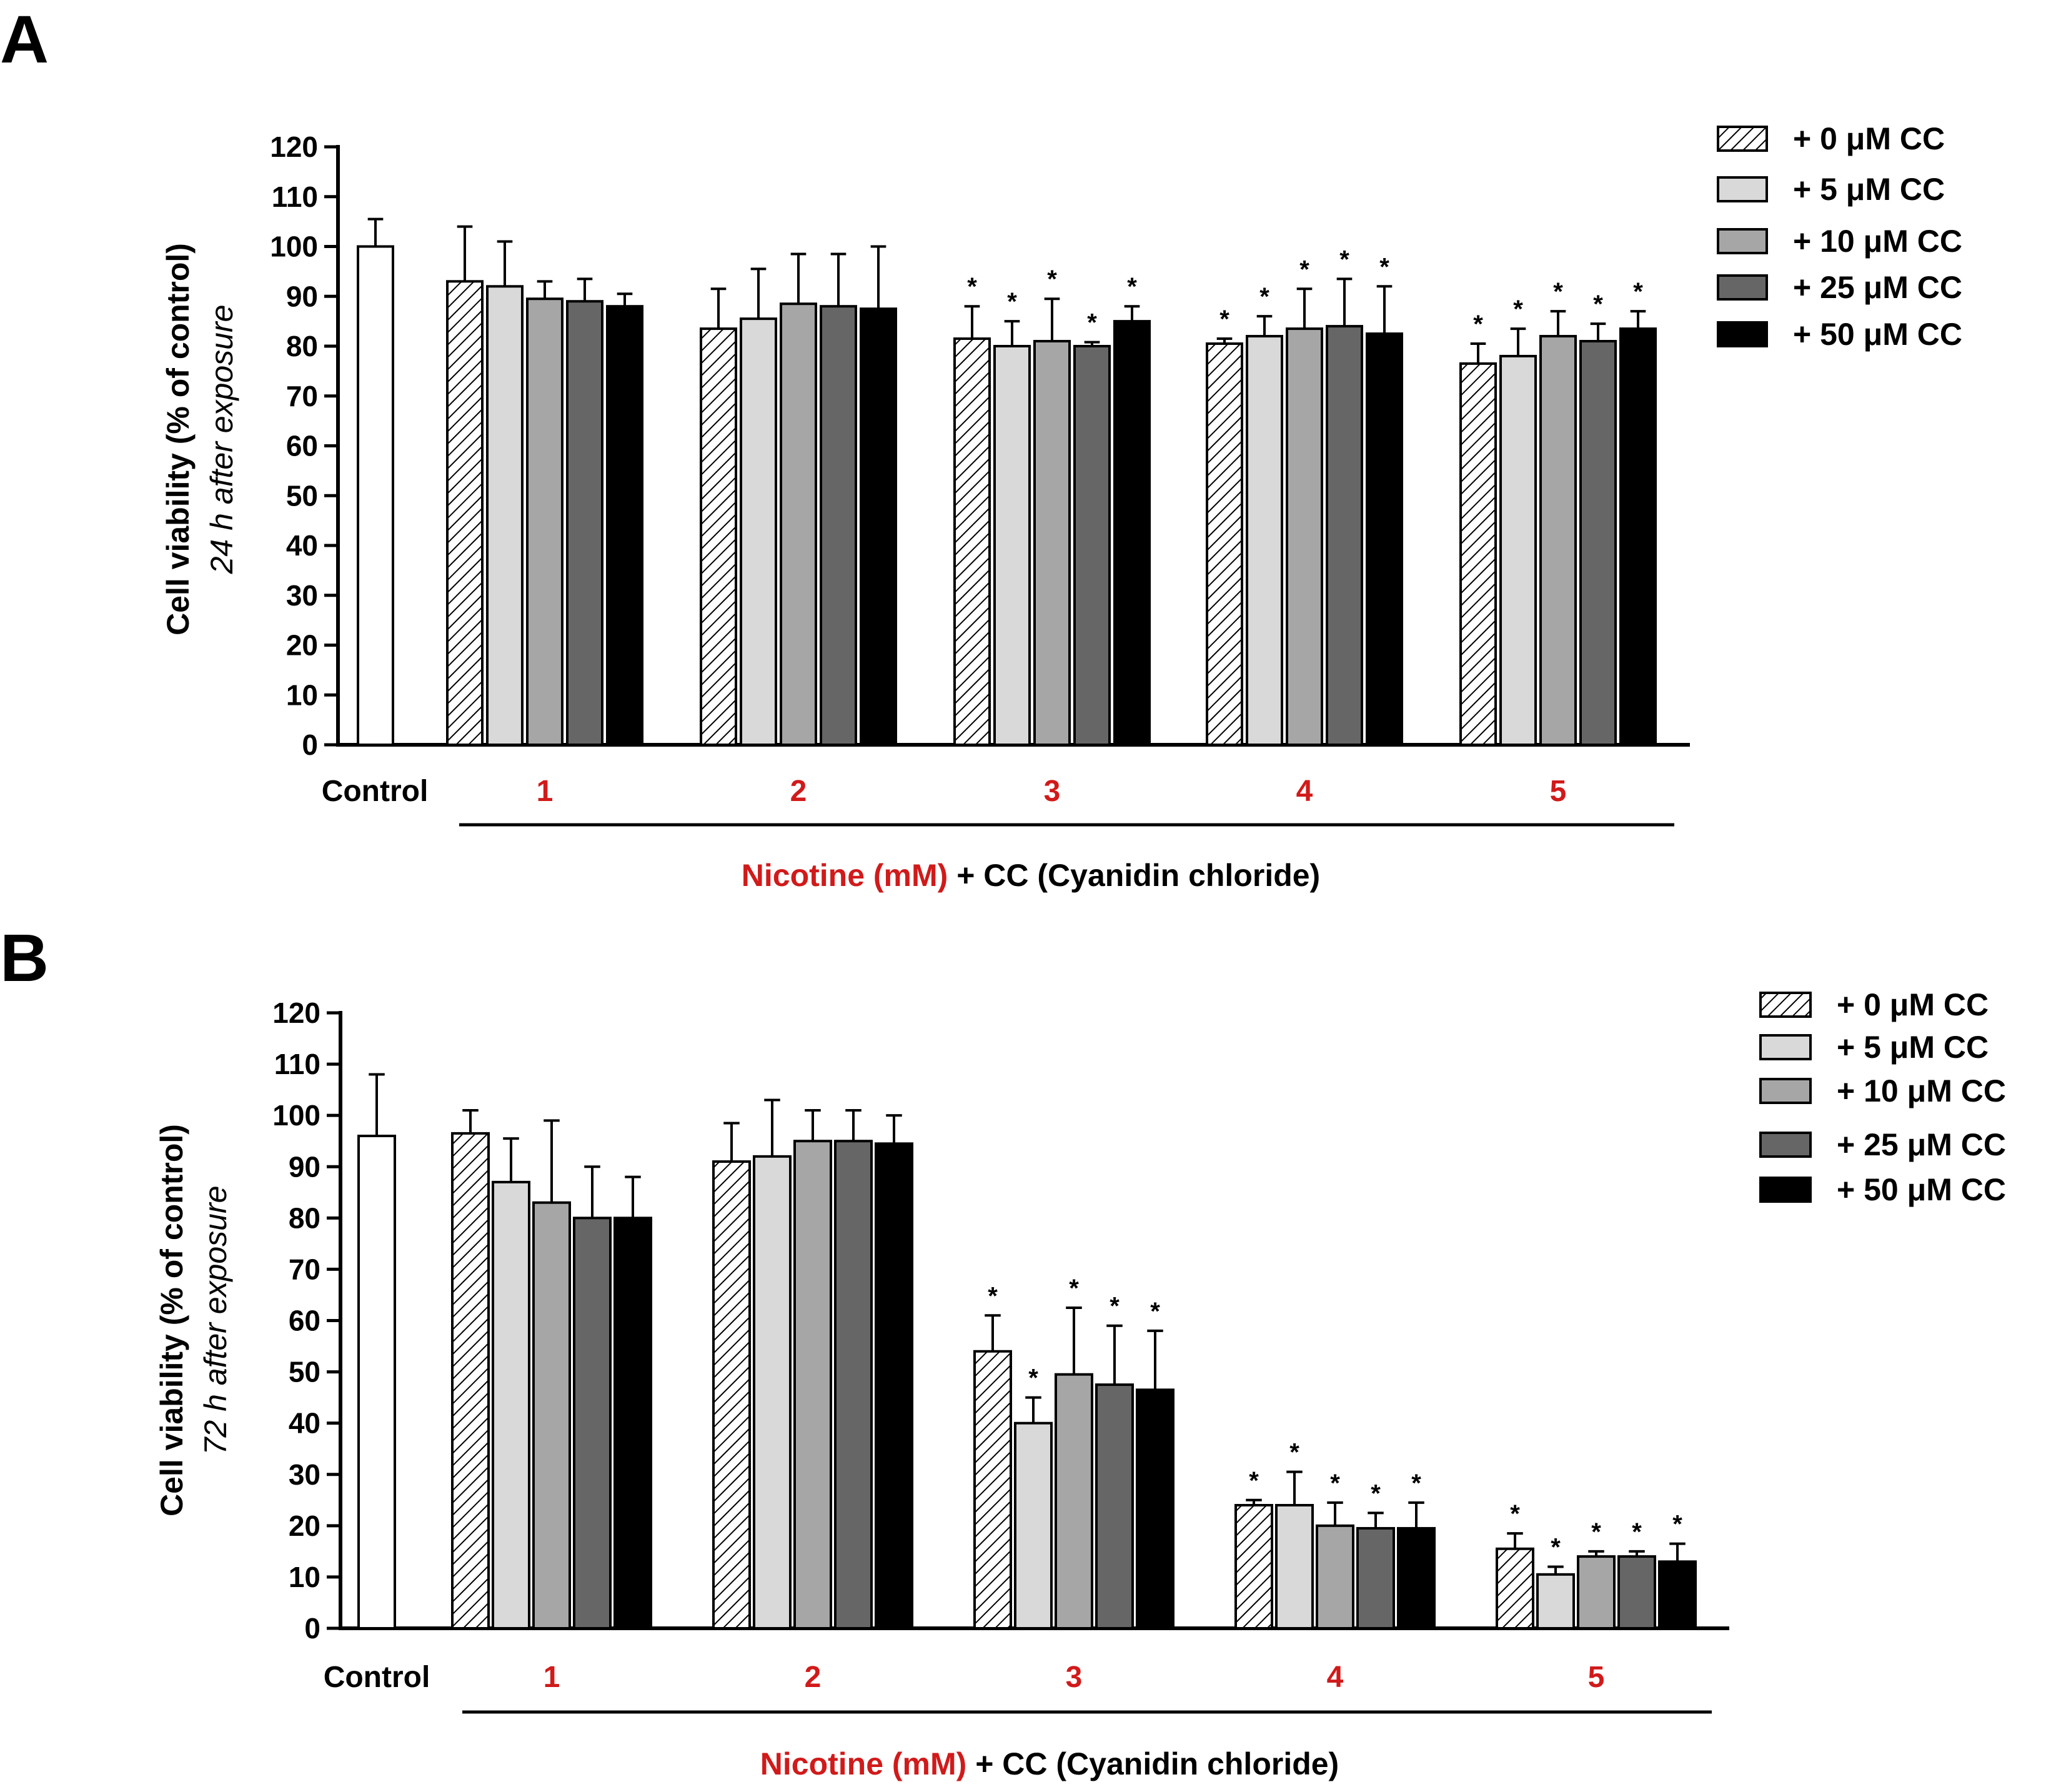  I want to click on bar-b-cat3-series2, so click(1074, 1501).